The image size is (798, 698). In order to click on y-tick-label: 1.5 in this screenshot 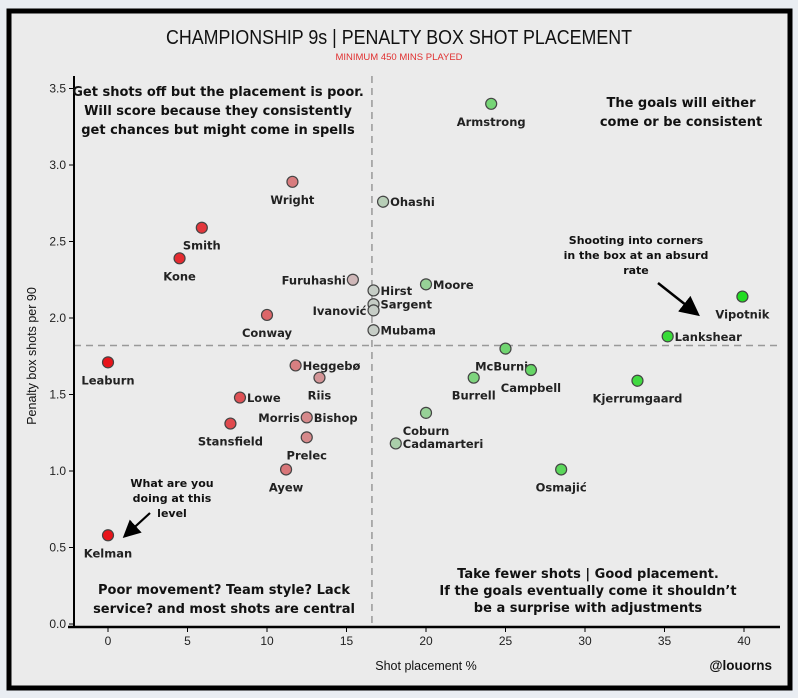, I will do `click(57, 395)`.